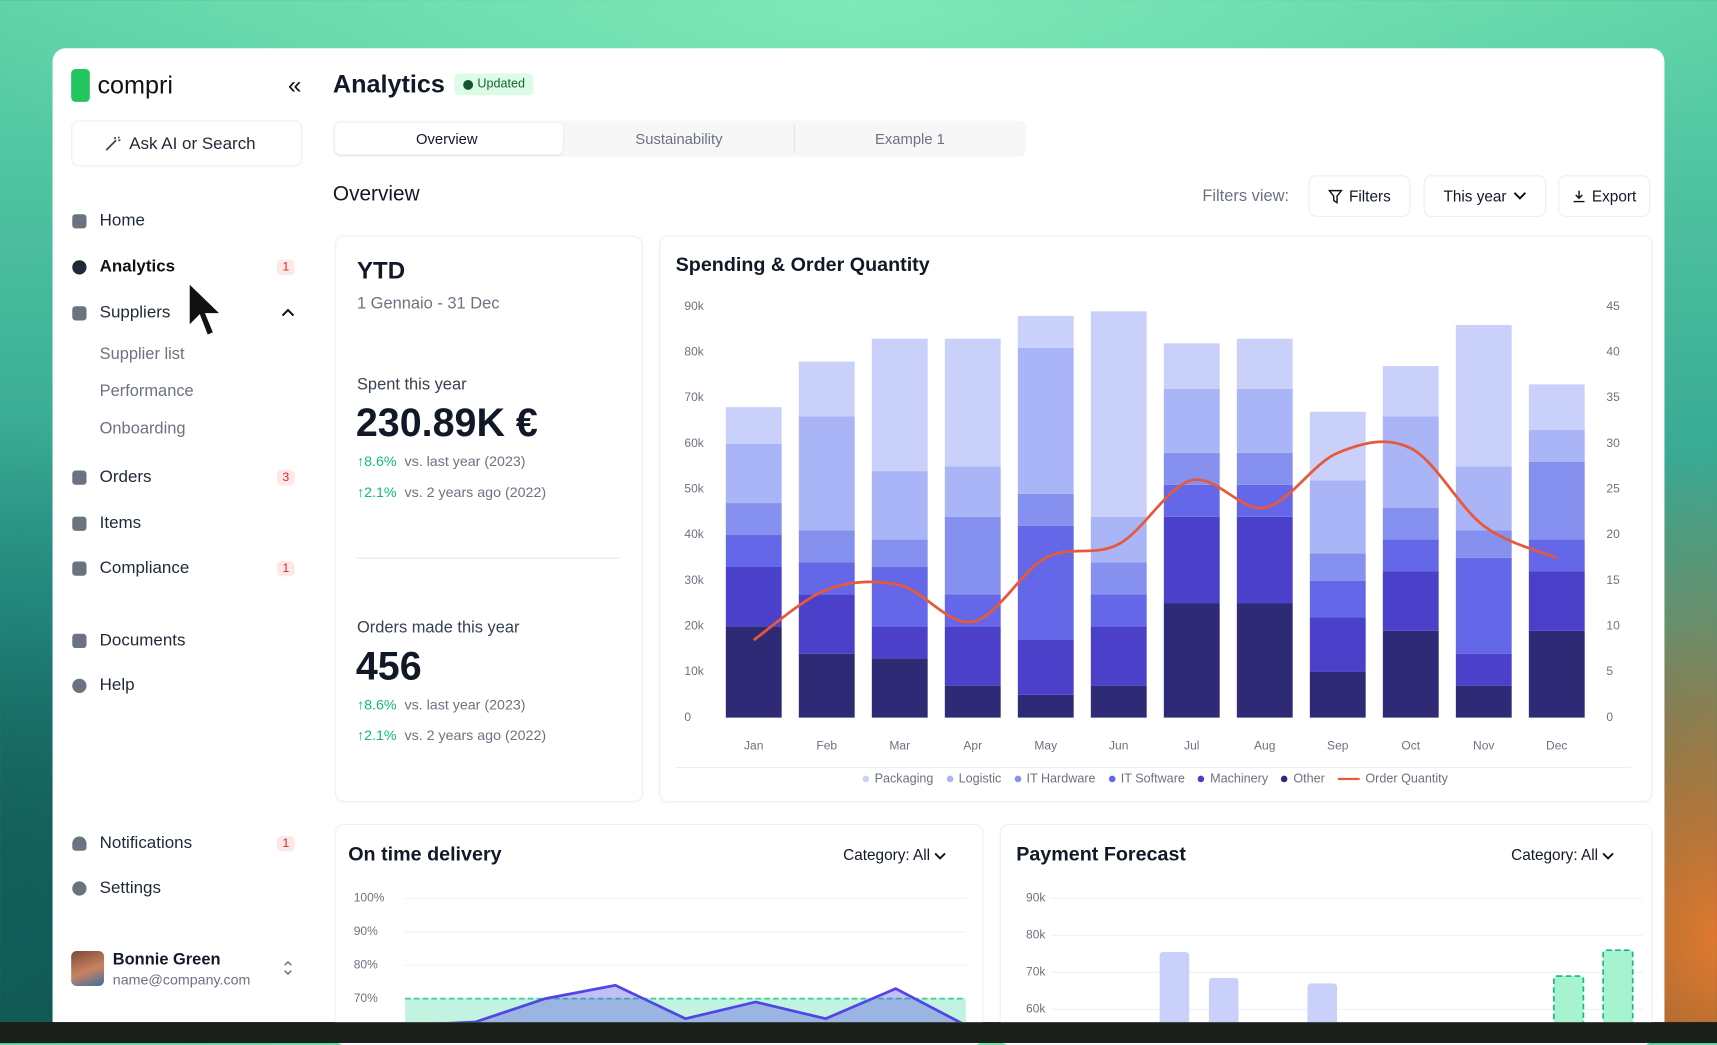 This screenshot has height=1045, width=1717. Describe the element at coordinates (125, 477) in the screenshot. I see `nav-item: Orders` at that location.